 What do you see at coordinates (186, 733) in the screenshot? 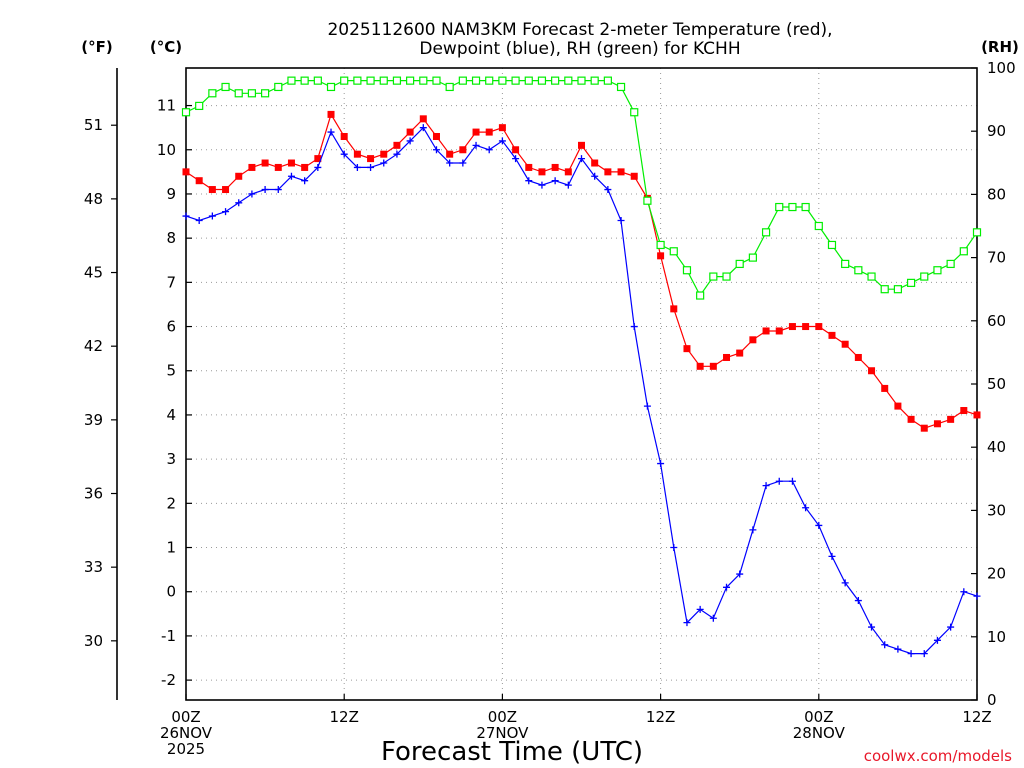
I see `time-tick-label: 26NOV` at bounding box center [186, 733].